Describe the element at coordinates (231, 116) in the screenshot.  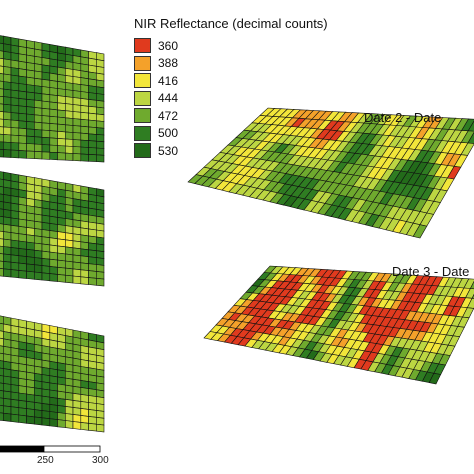
I see `legend-item-472: 472` at that location.